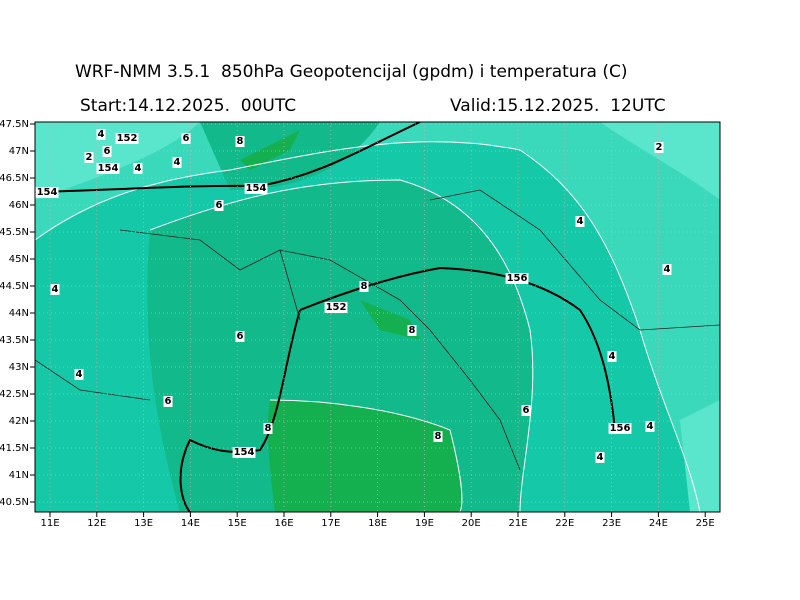 The height and width of the screenshot is (600, 800). I want to click on lat-label: 41N, so click(19, 475).